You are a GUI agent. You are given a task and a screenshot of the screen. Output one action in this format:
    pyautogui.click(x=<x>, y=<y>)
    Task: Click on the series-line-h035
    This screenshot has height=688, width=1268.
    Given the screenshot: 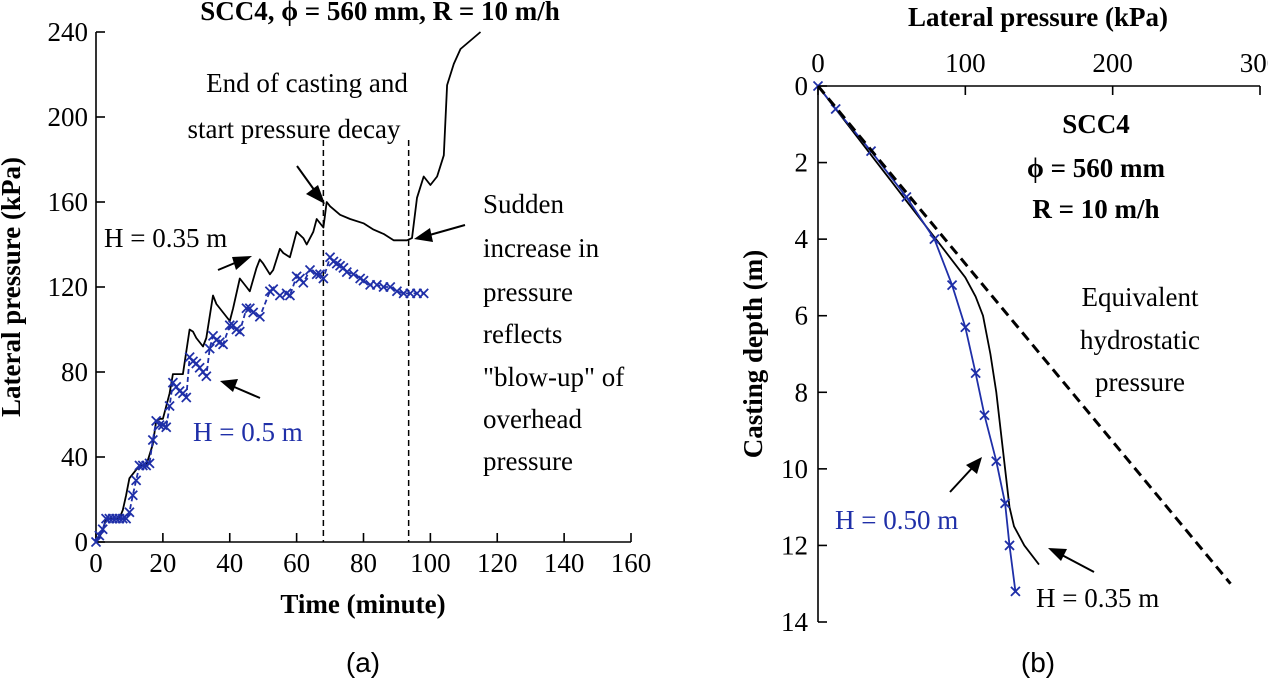 What is the action you would take?
    pyautogui.click(x=928, y=325)
    